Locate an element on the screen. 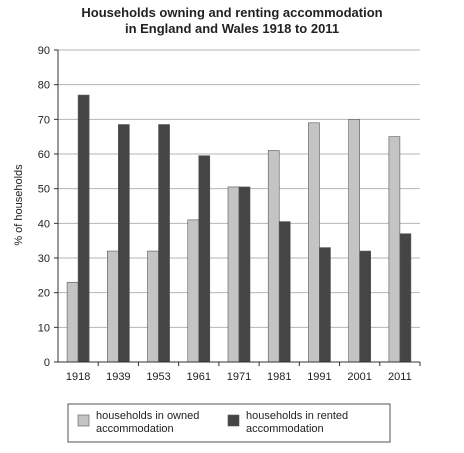  y-tick-label: 50 is located at coordinates (44, 190).